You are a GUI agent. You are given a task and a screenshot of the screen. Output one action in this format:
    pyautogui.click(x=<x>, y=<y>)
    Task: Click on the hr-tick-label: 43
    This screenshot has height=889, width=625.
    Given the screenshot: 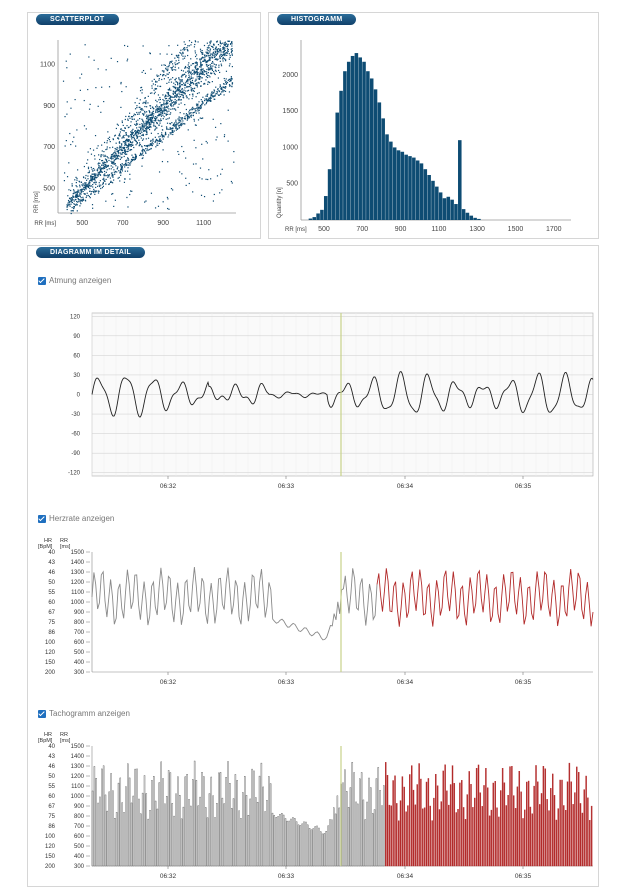 What is the action you would take?
    pyautogui.click(x=51, y=563)
    